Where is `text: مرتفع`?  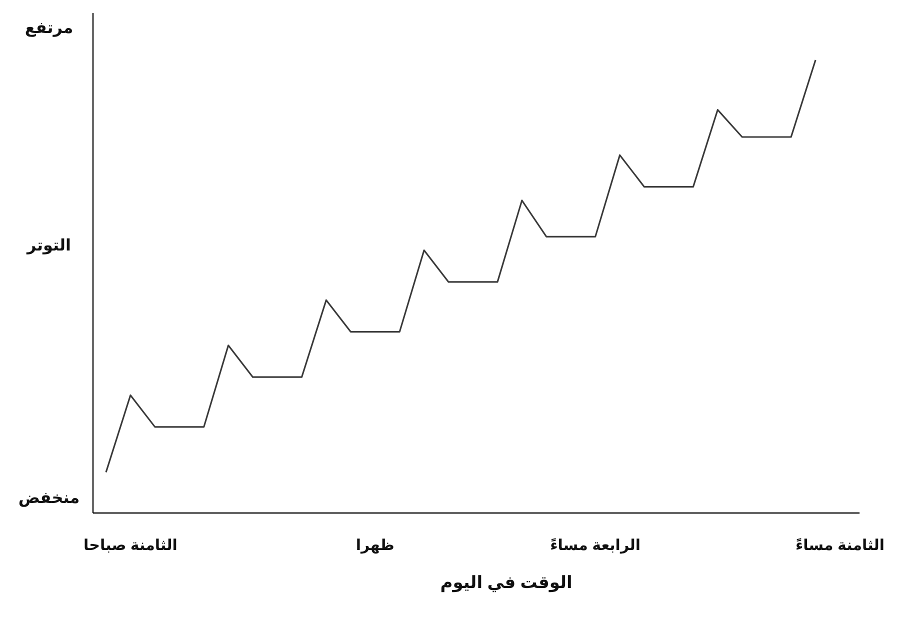 text: مرتفع is located at coordinates (49, 28).